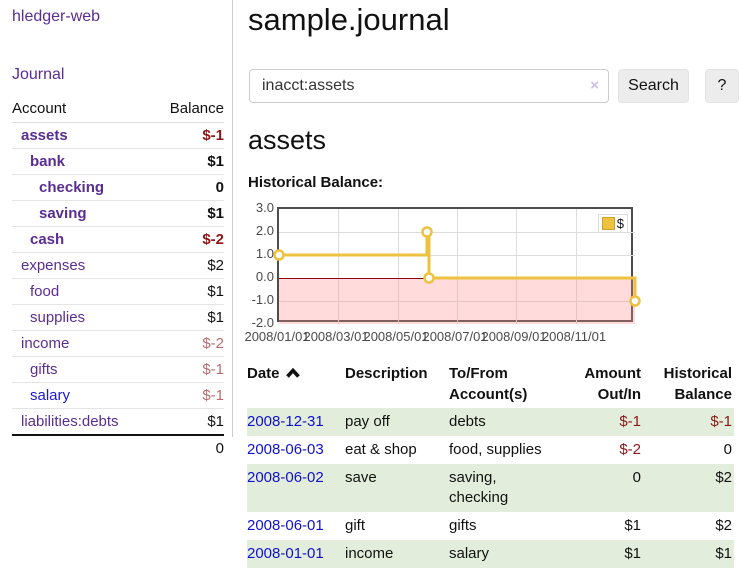 Image resolution: width=742 pixels, height=582 pixels. I want to click on transaction-date-link: 2008-06-03, so click(285, 449).